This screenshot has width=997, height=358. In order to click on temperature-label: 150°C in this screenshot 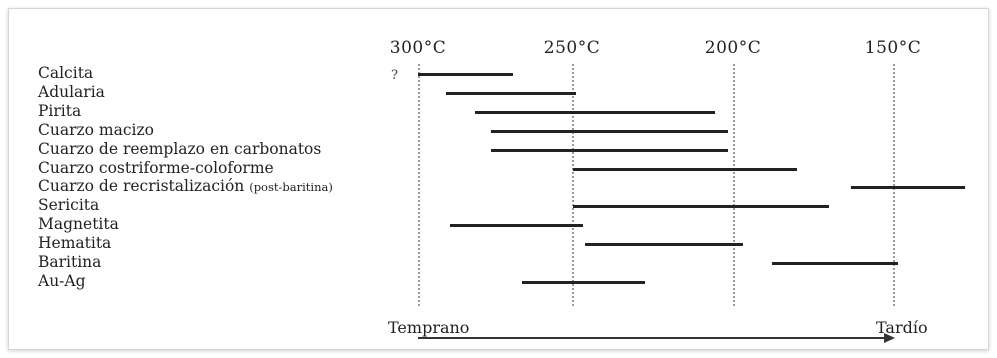, I will do `click(893, 48)`.